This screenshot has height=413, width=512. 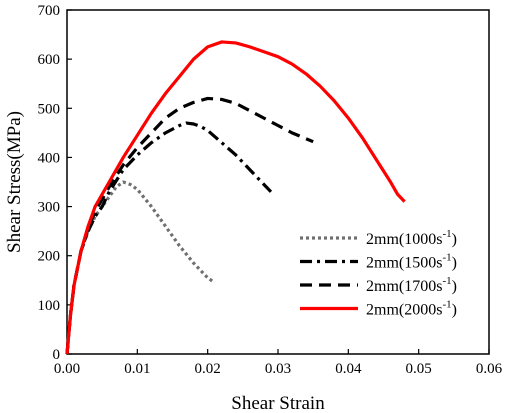 What do you see at coordinates (419, 369) in the screenshot?
I see `x-tick-label: 0.05` at bounding box center [419, 369].